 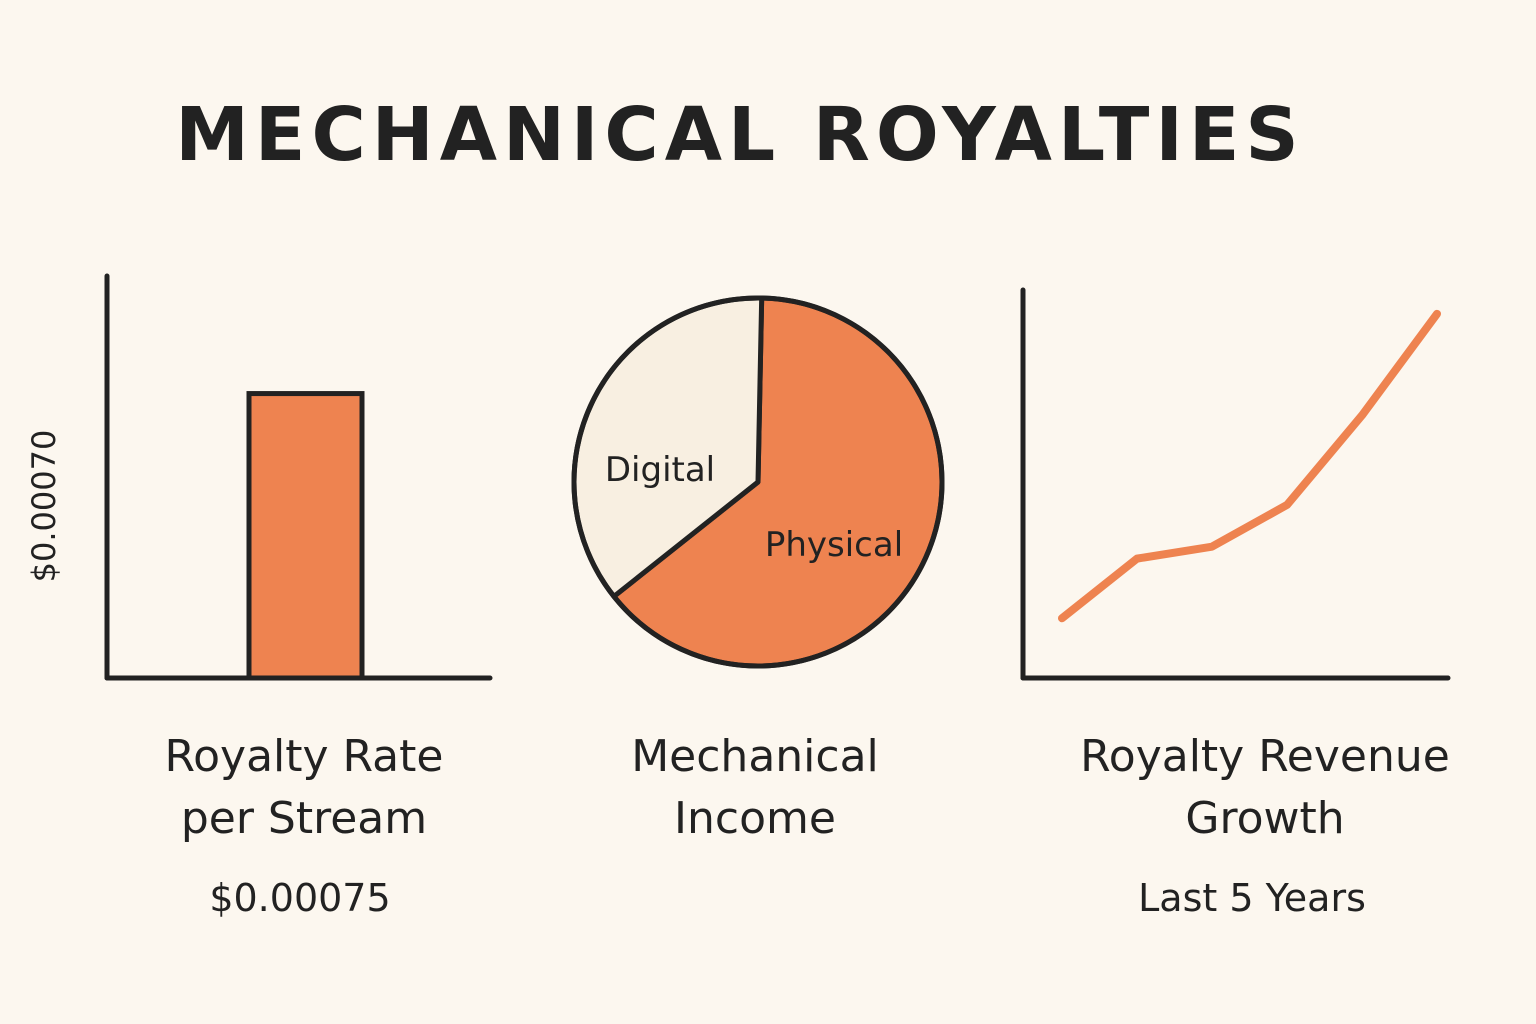 I want to click on bar-chart-caption: Royalty Rate per Stream, so click(x=304, y=788).